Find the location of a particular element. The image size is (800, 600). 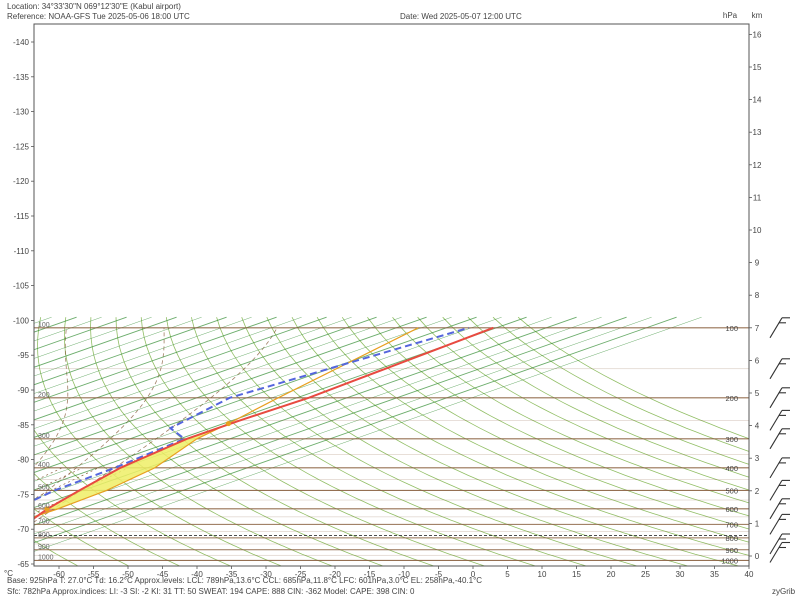

left-tick-label: -100 is located at coordinates (21, 320).